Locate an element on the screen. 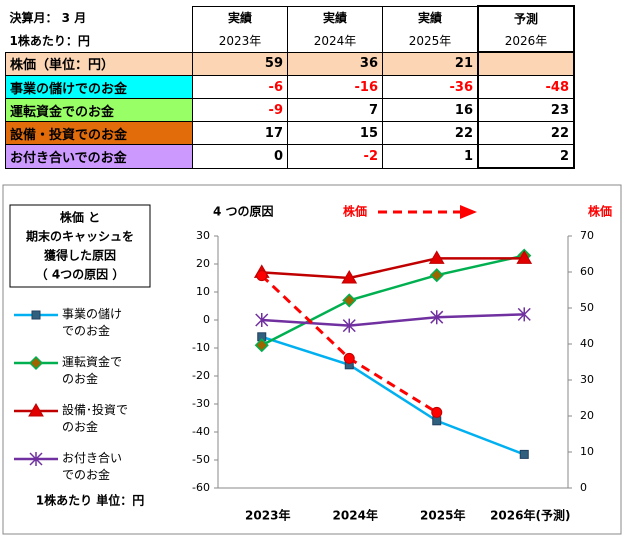 The height and width of the screenshot is (536, 625). legend-label: お付き合いでのお金 is located at coordinates (92, 466).